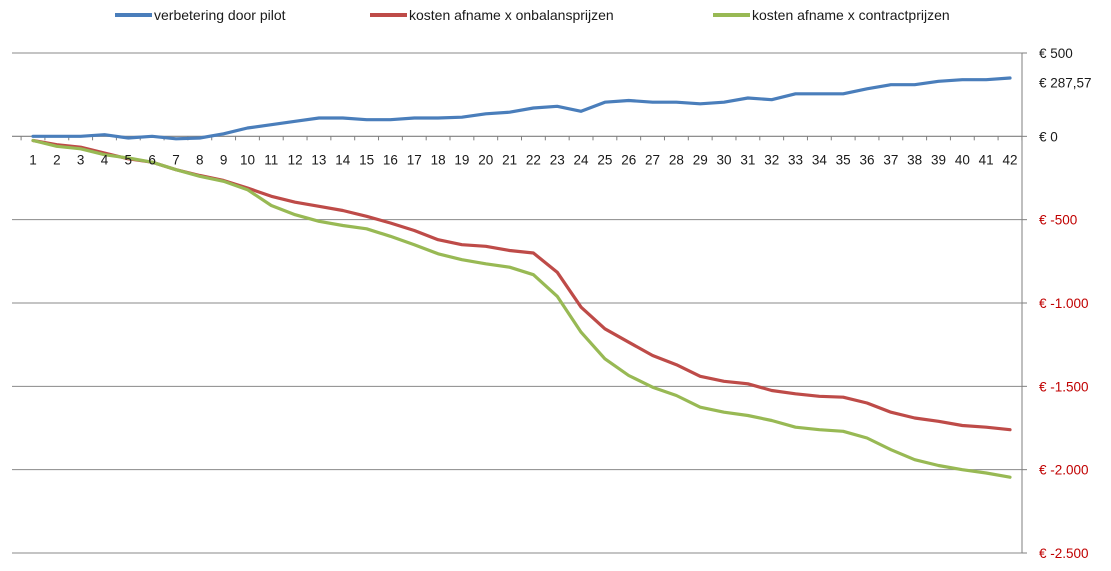 The width and height of the screenshot is (1111, 571). I want to click on x-tick-label: 35, so click(843, 159).